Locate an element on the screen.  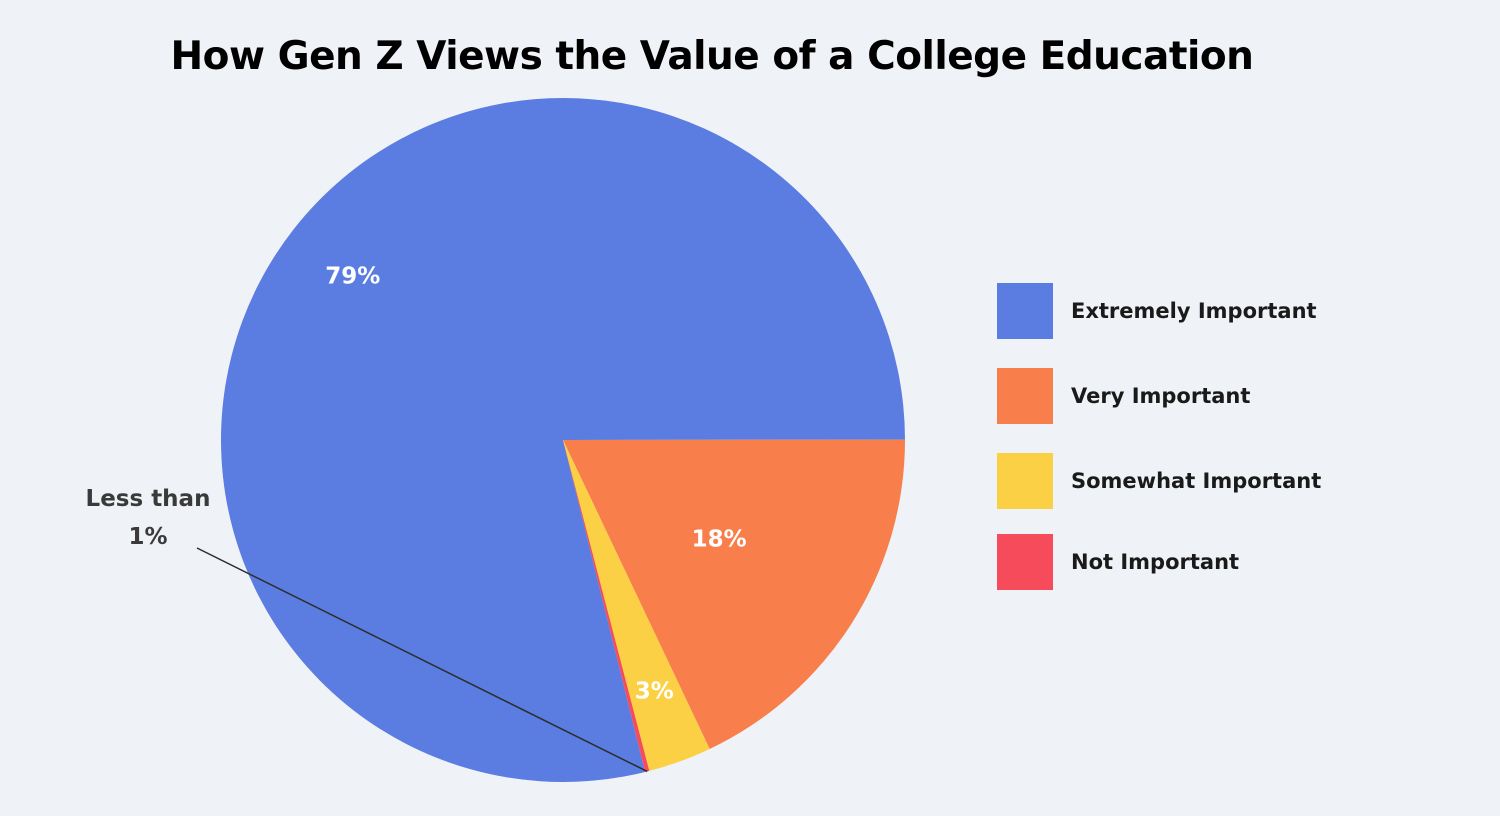
legend-label: Not Important is located at coordinates (1155, 562).